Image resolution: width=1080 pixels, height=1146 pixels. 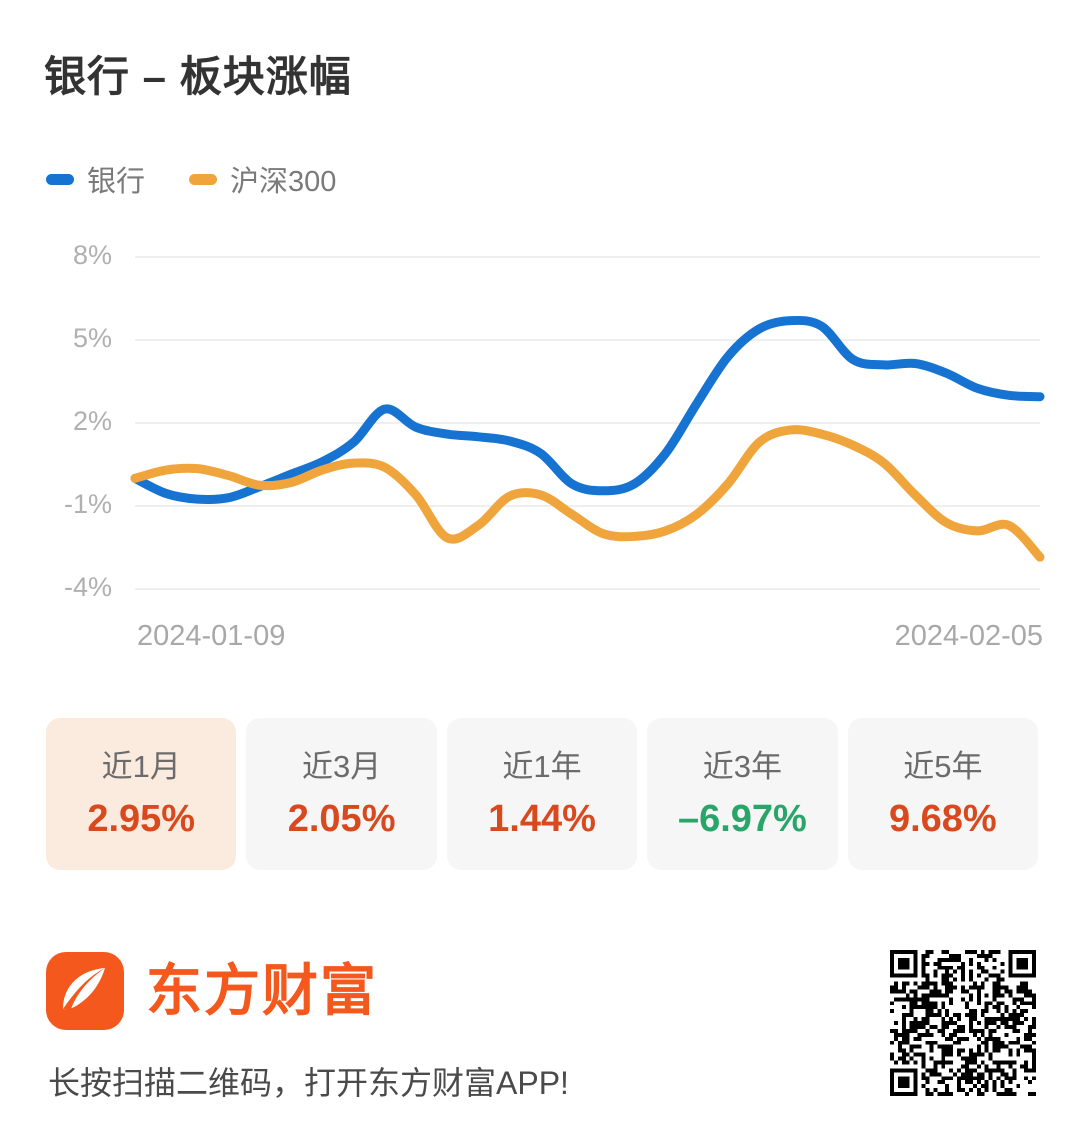 I want to click on legend-item-bank: 银行, so click(x=95, y=179).